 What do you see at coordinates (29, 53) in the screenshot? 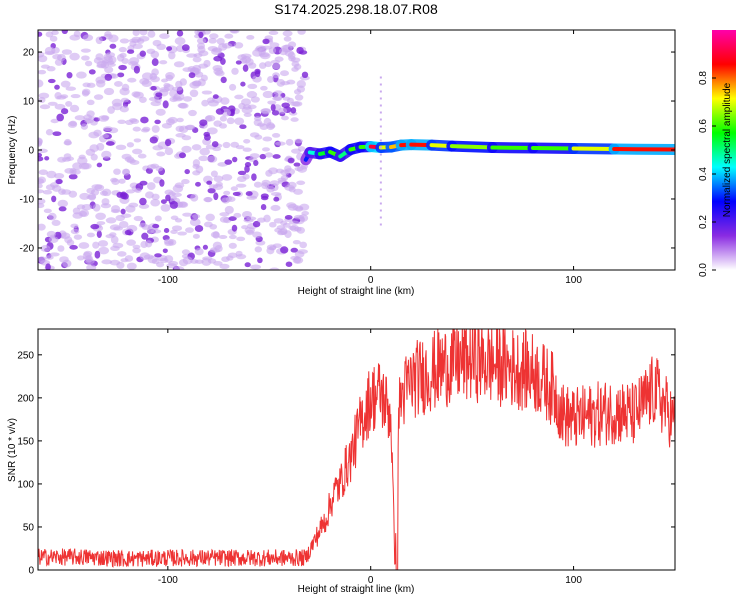
I see `y-tick-label: 20` at bounding box center [29, 53].